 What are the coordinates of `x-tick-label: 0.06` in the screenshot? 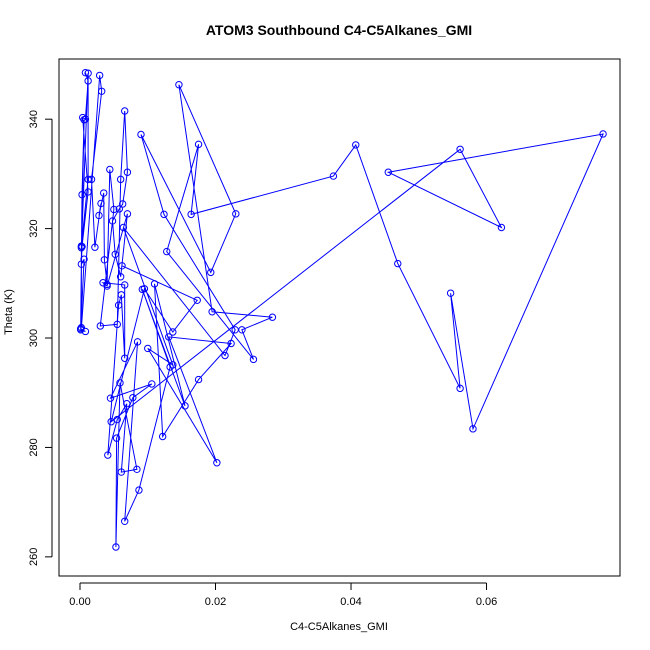 It's located at (486, 602).